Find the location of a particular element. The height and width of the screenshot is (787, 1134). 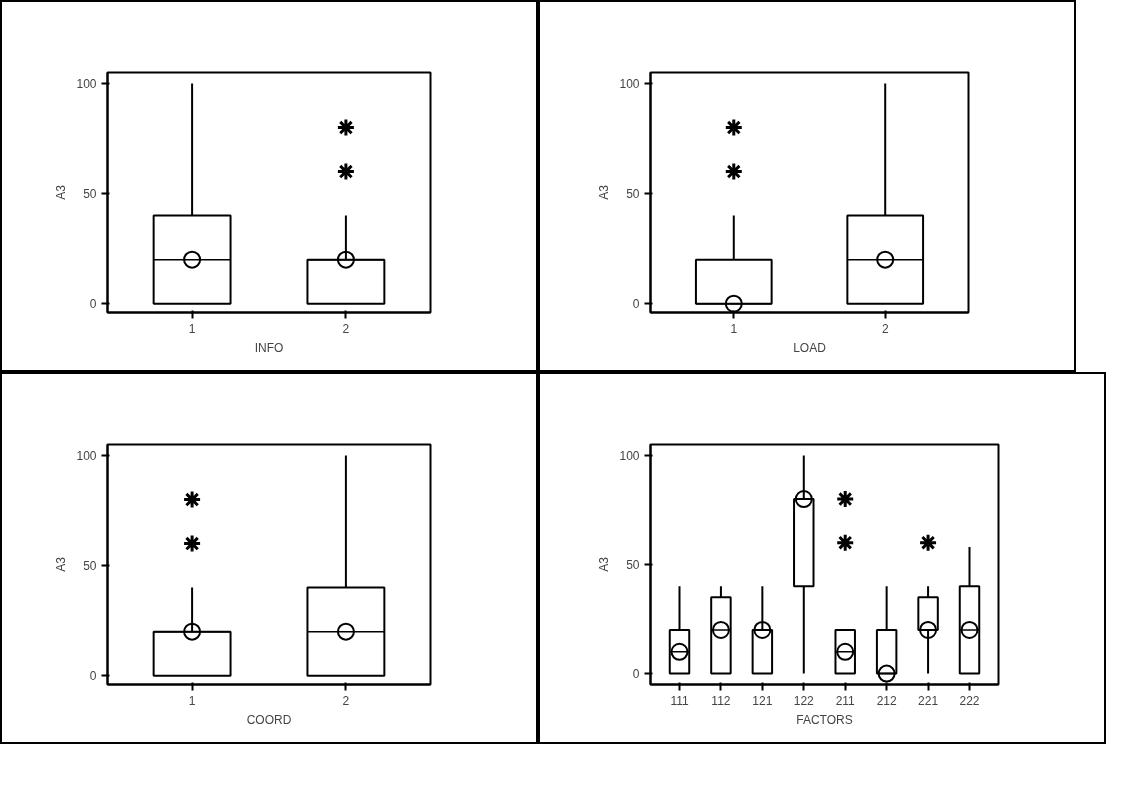

x-tick-label: 112 is located at coordinates (721, 700).